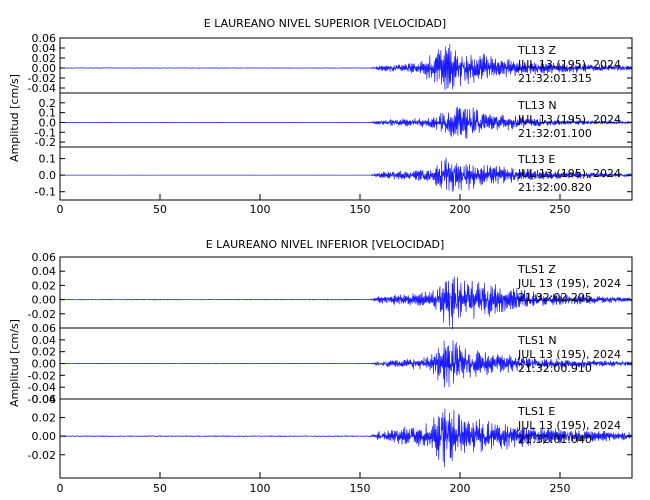 This screenshot has width=650, height=500. What do you see at coordinates (45, 142) in the screenshot?
I see `y-tick-label: -0.2` at bounding box center [45, 142].